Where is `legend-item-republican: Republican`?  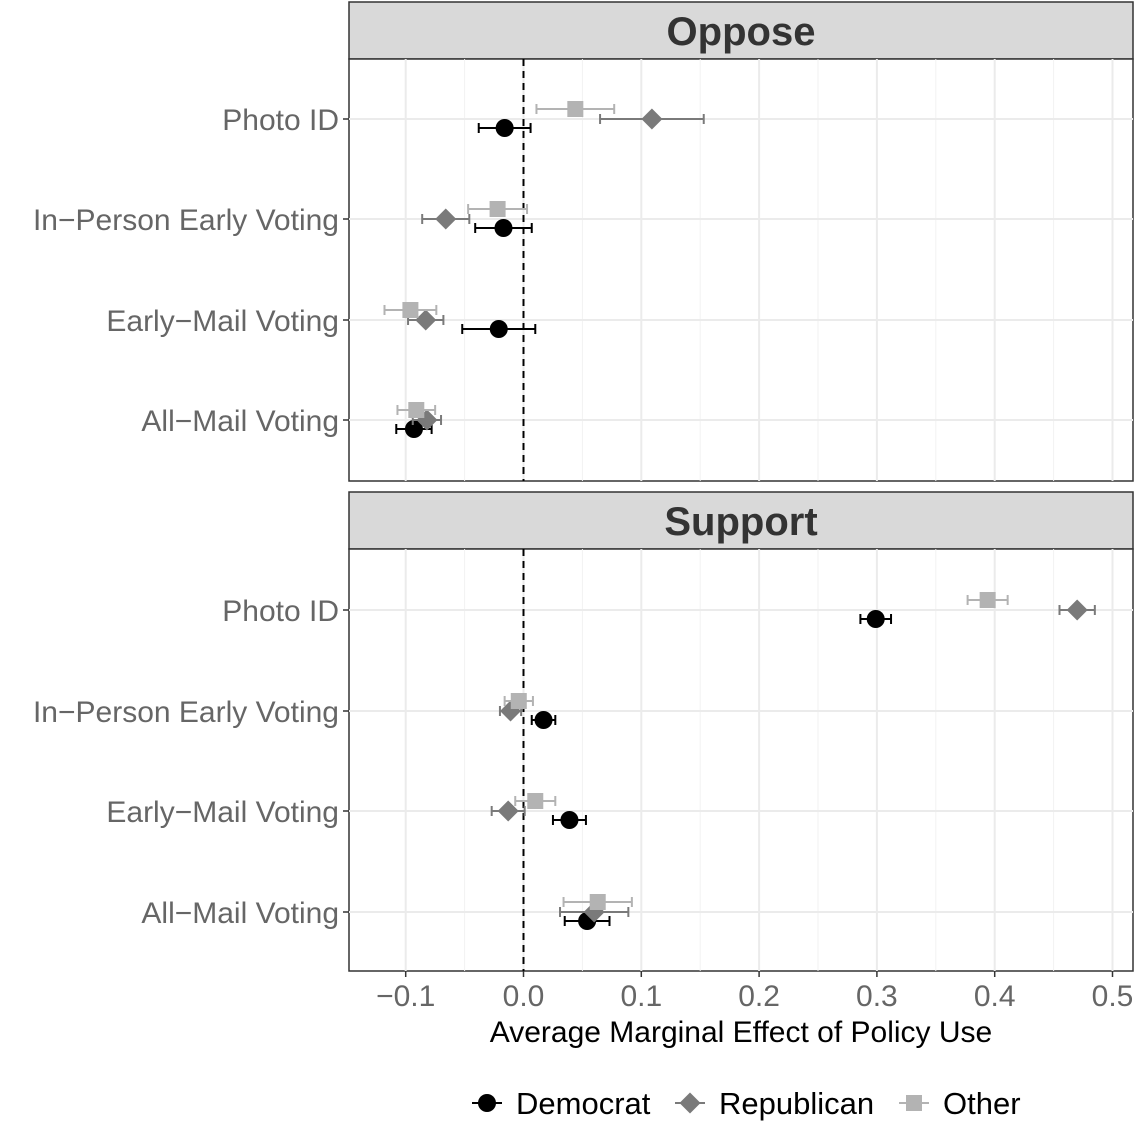
legend-item-republican: Republican is located at coordinates (774, 1103).